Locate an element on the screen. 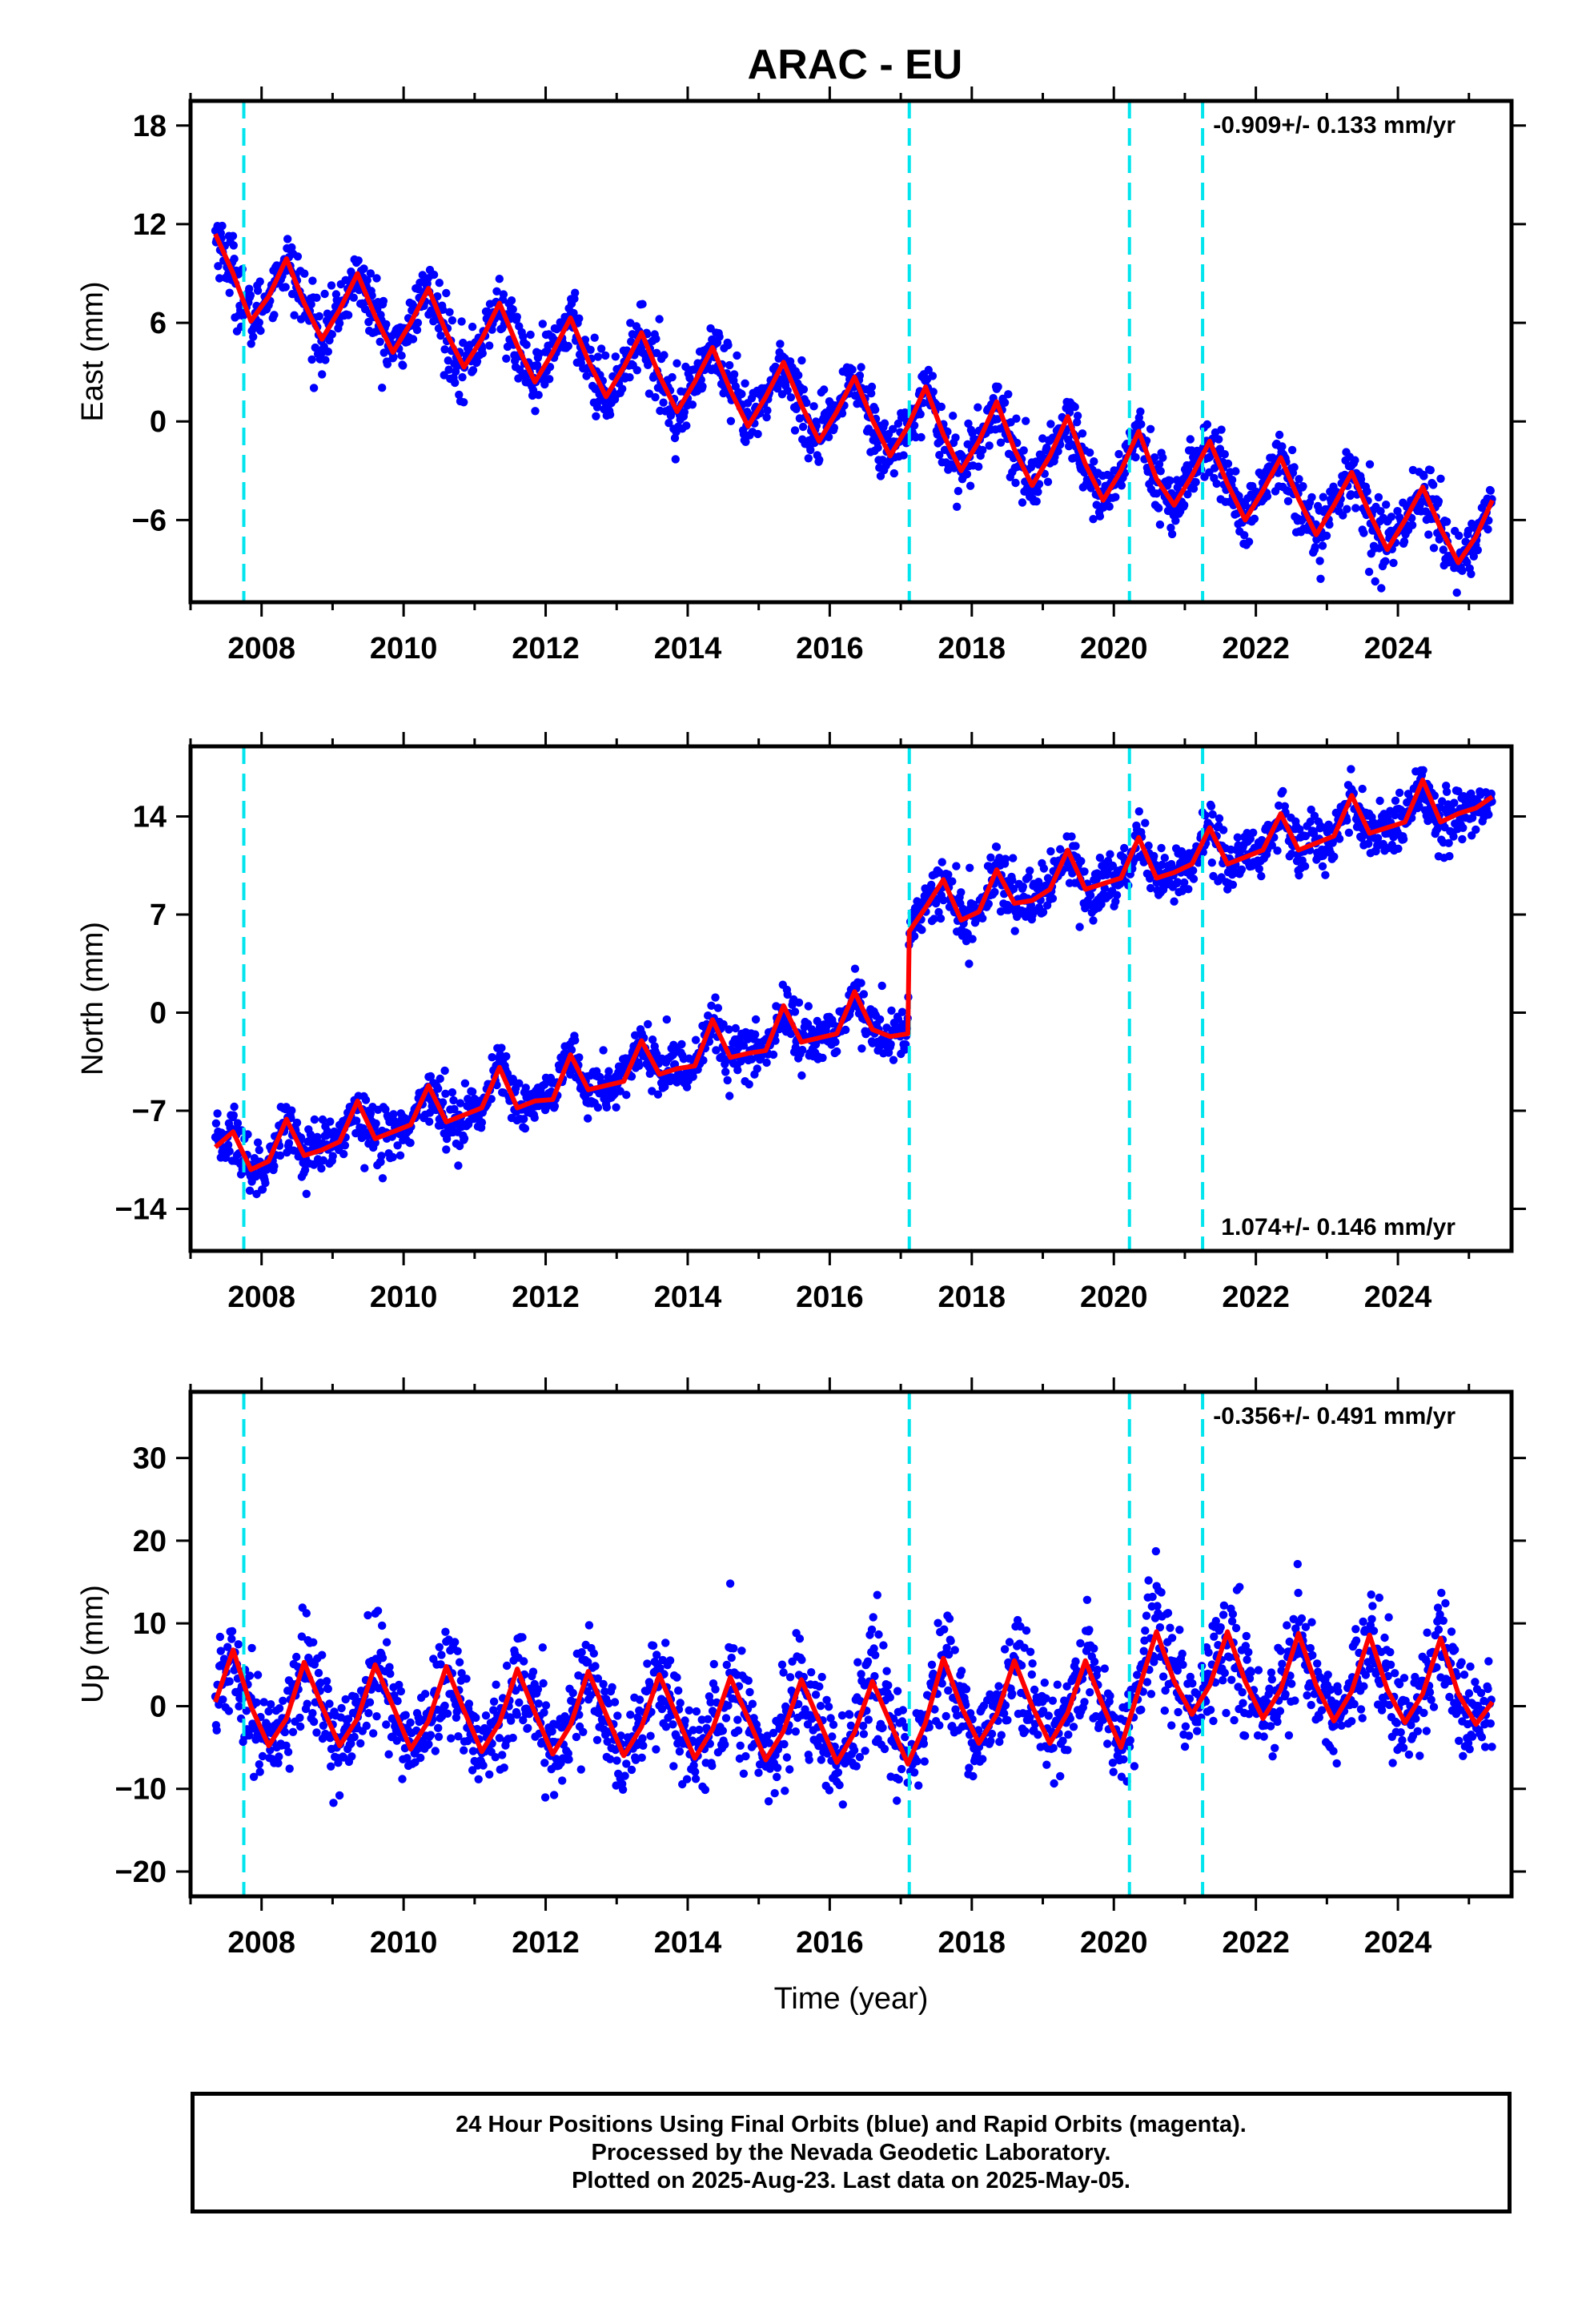 The image size is (1582, 2324). x-tick-label: 2010 is located at coordinates (404, 648).